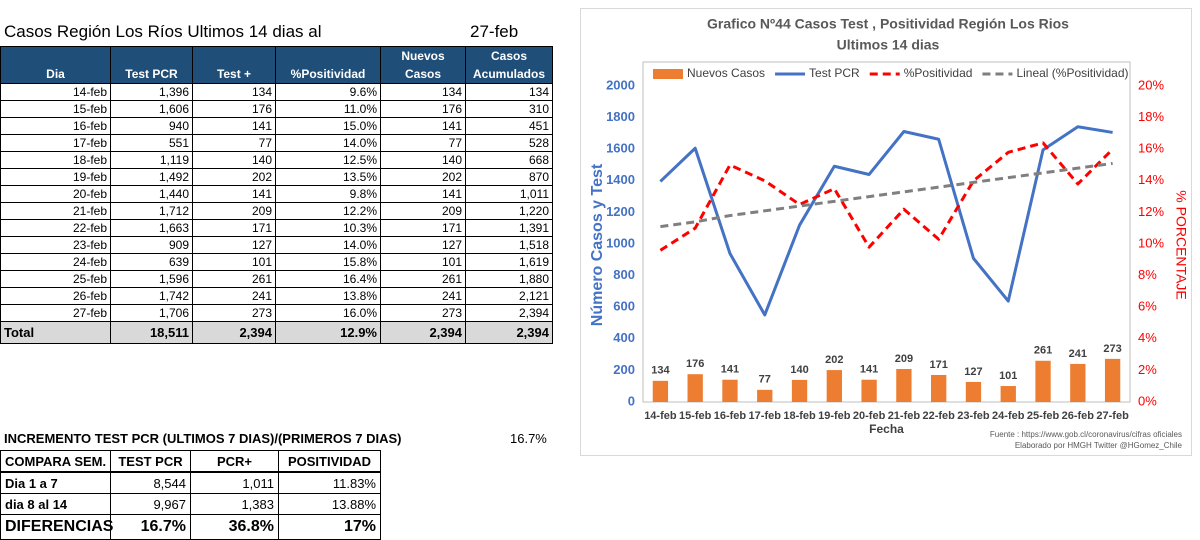 The height and width of the screenshot is (540, 1200). Describe the element at coordinates (328, 65) in the screenshot. I see `header-cell: %Positividad` at that location.